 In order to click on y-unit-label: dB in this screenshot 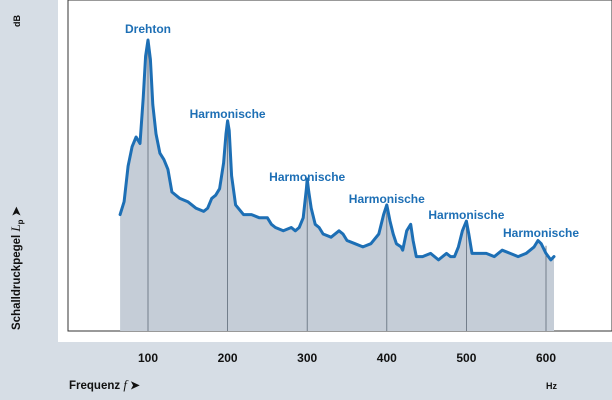, I will do `click(17, 21)`.